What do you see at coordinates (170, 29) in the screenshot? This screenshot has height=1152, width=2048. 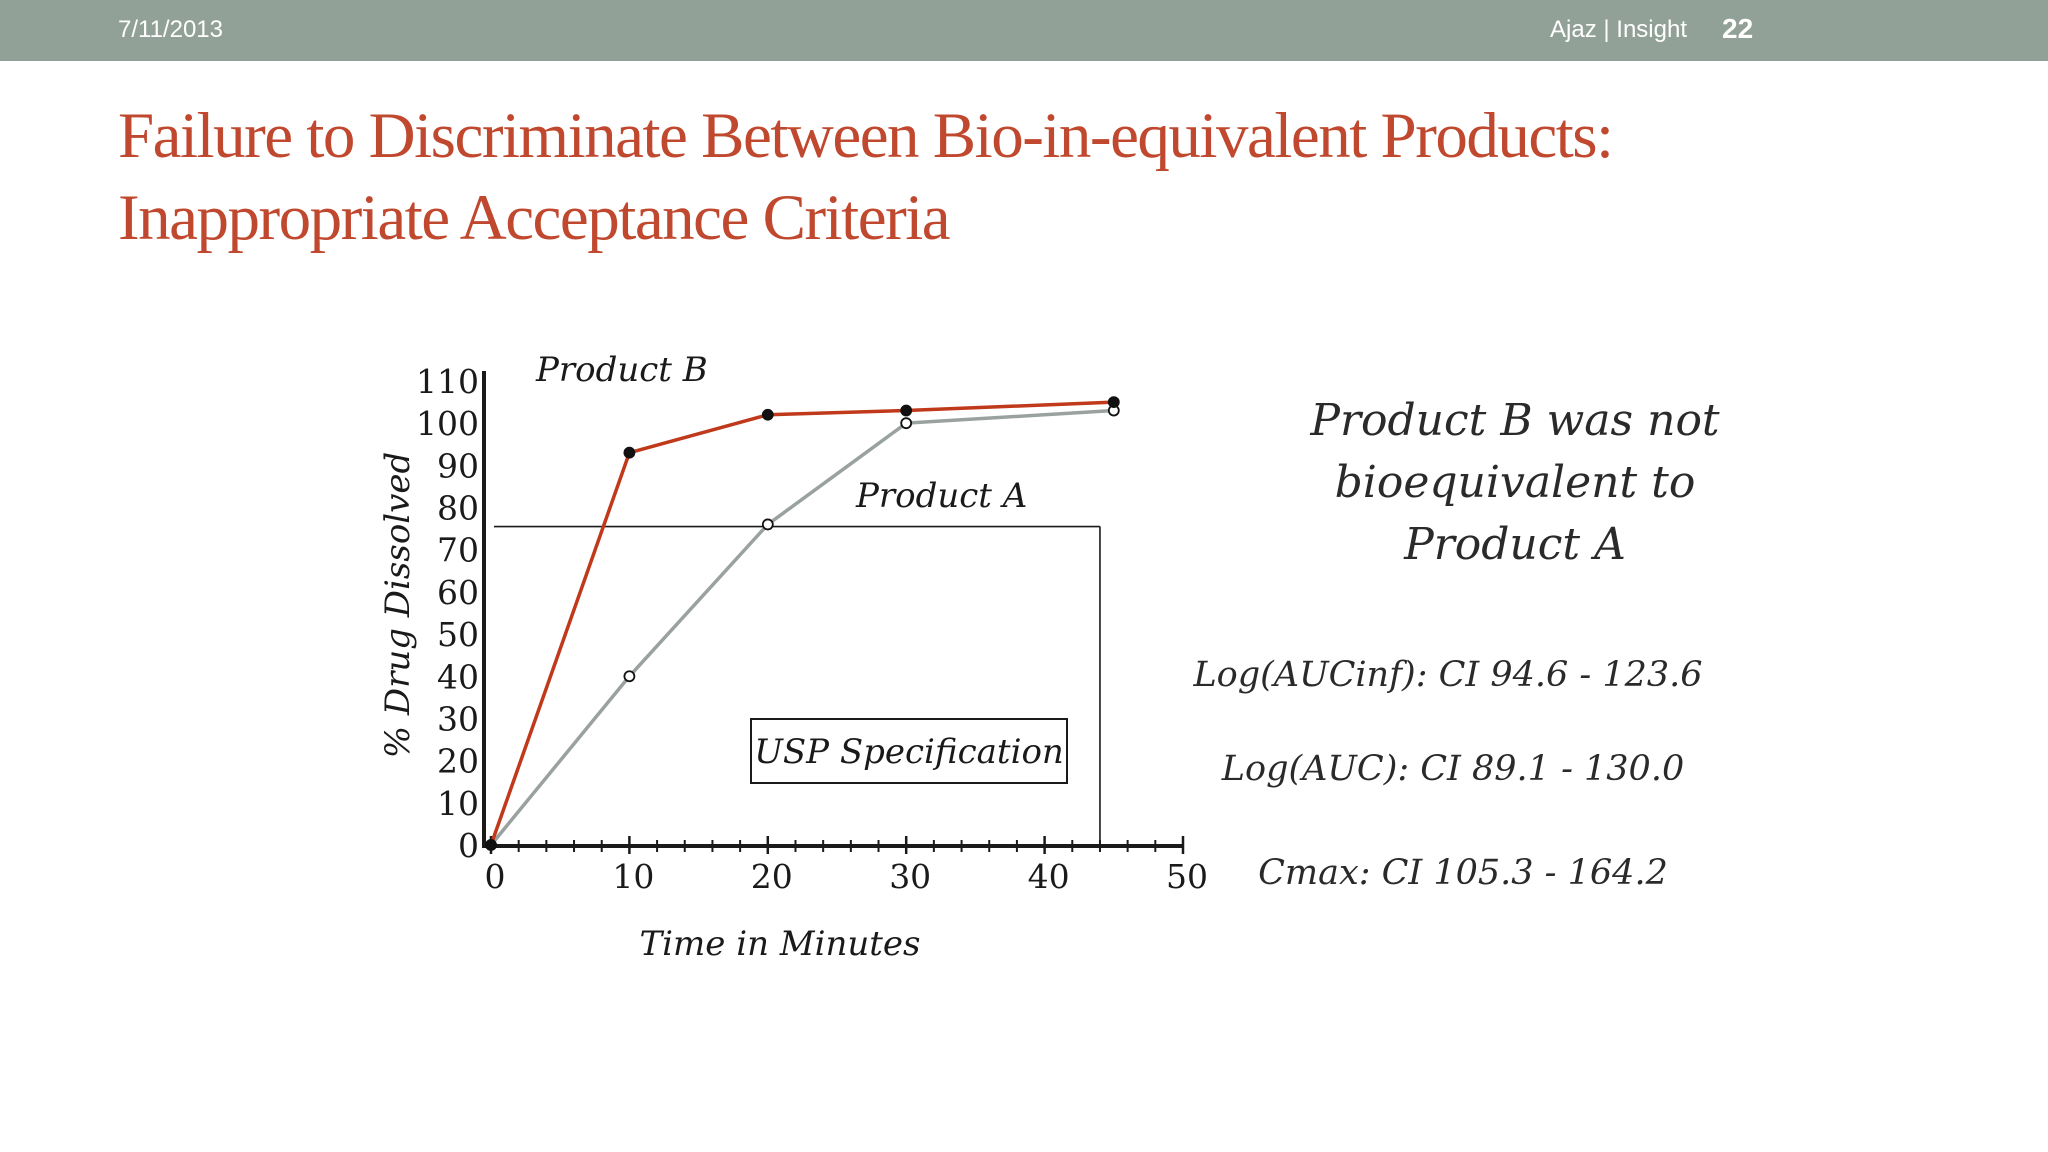 I see `slide-date: 7/11/2013` at bounding box center [170, 29].